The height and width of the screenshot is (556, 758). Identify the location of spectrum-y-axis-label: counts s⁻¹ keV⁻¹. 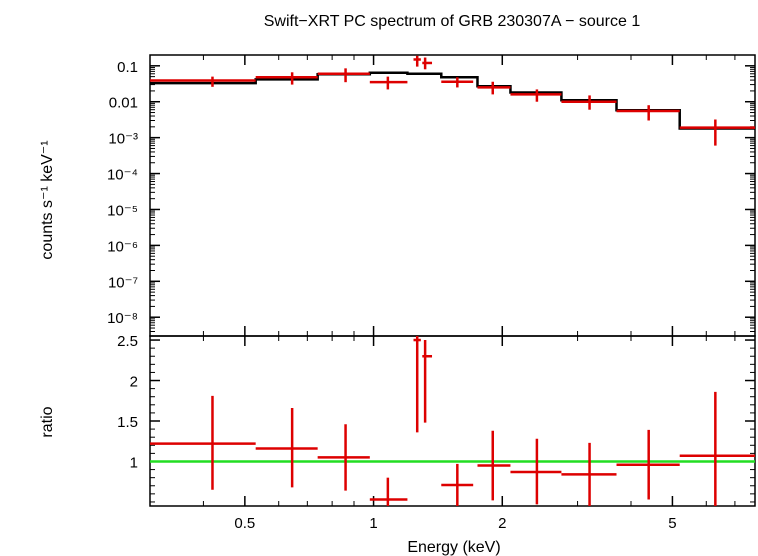
(47, 199).